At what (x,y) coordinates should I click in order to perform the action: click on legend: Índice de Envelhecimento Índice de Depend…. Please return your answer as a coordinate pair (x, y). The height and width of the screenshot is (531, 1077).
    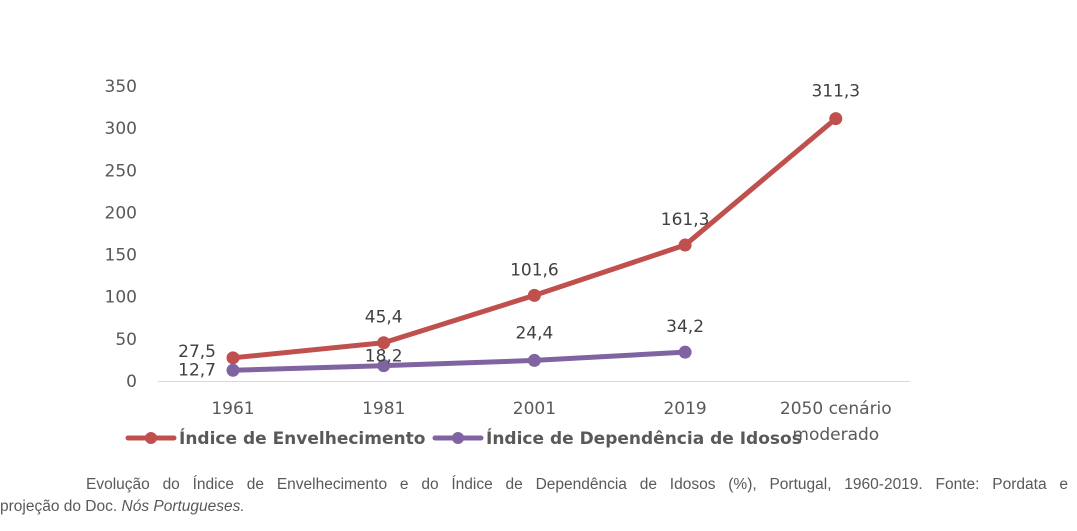
    Looking at the image, I should click on (463, 438).